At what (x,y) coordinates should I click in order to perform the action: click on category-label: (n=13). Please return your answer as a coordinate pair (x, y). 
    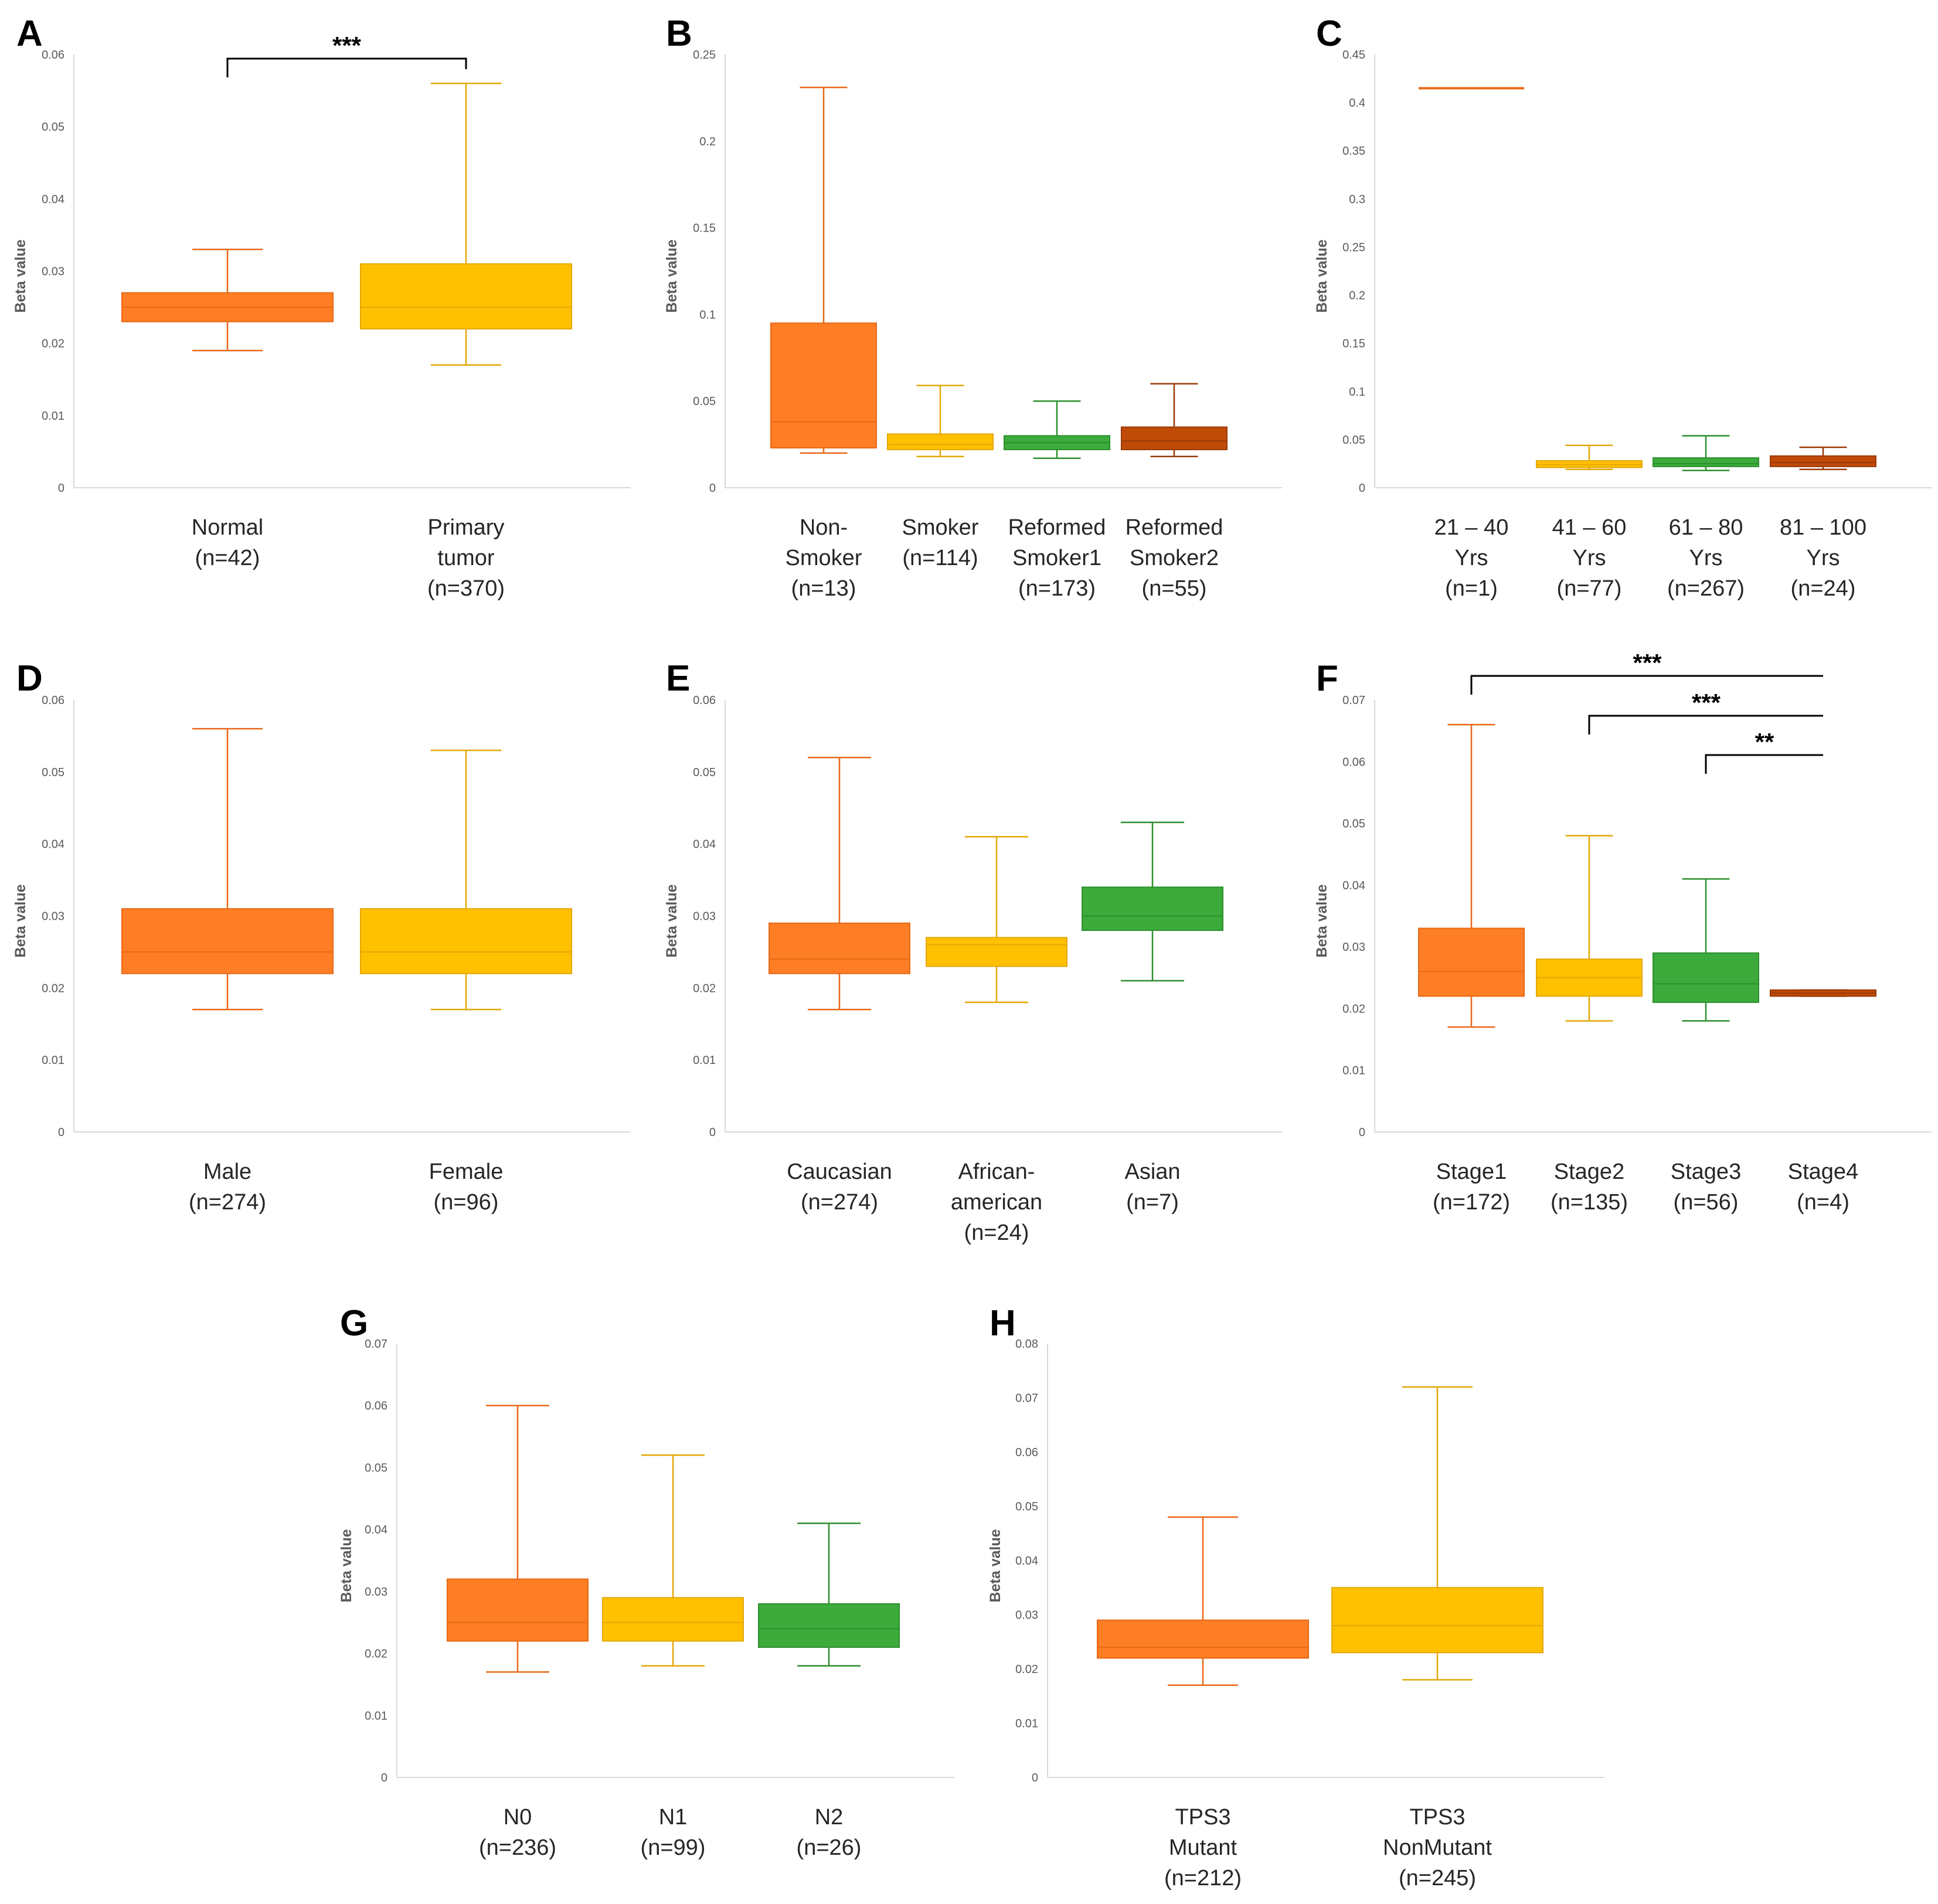
    Looking at the image, I should click on (823, 588).